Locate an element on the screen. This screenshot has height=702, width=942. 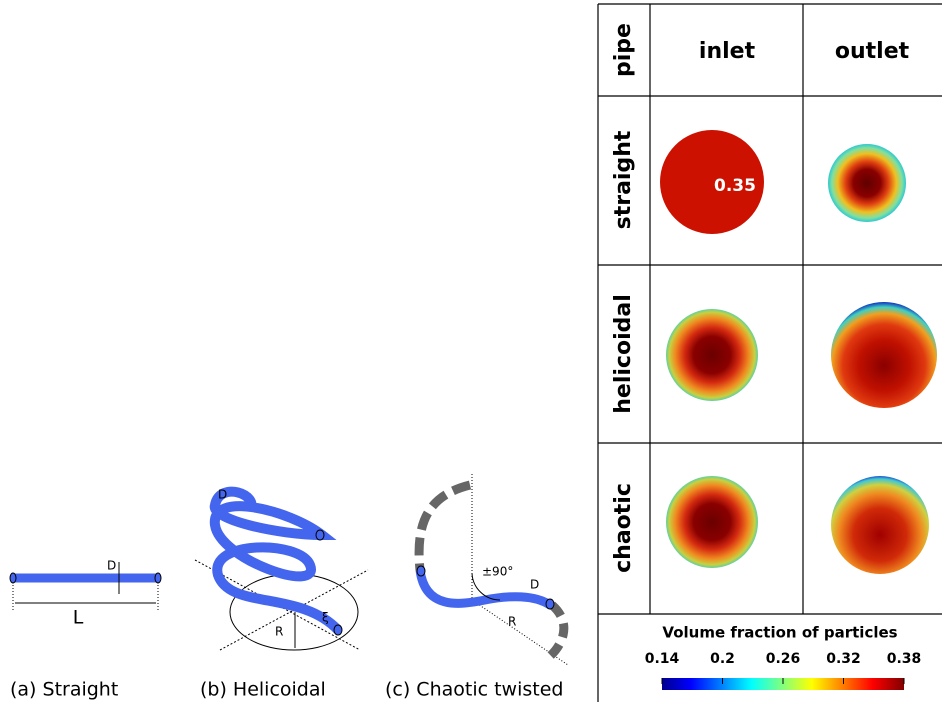
colorbar-title: Volume fraction of particles is located at coordinates (779, 633).